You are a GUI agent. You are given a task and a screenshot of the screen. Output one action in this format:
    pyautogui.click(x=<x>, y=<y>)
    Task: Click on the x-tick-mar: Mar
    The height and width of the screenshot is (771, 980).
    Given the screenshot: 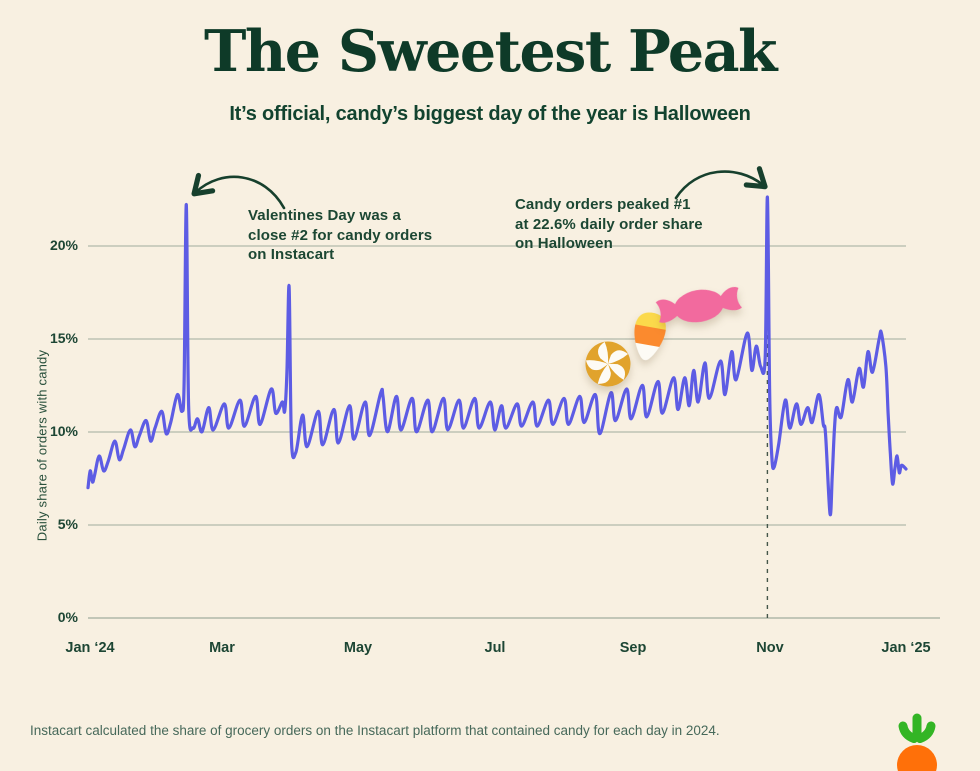 What is the action you would take?
    pyautogui.click(x=222, y=648)
    